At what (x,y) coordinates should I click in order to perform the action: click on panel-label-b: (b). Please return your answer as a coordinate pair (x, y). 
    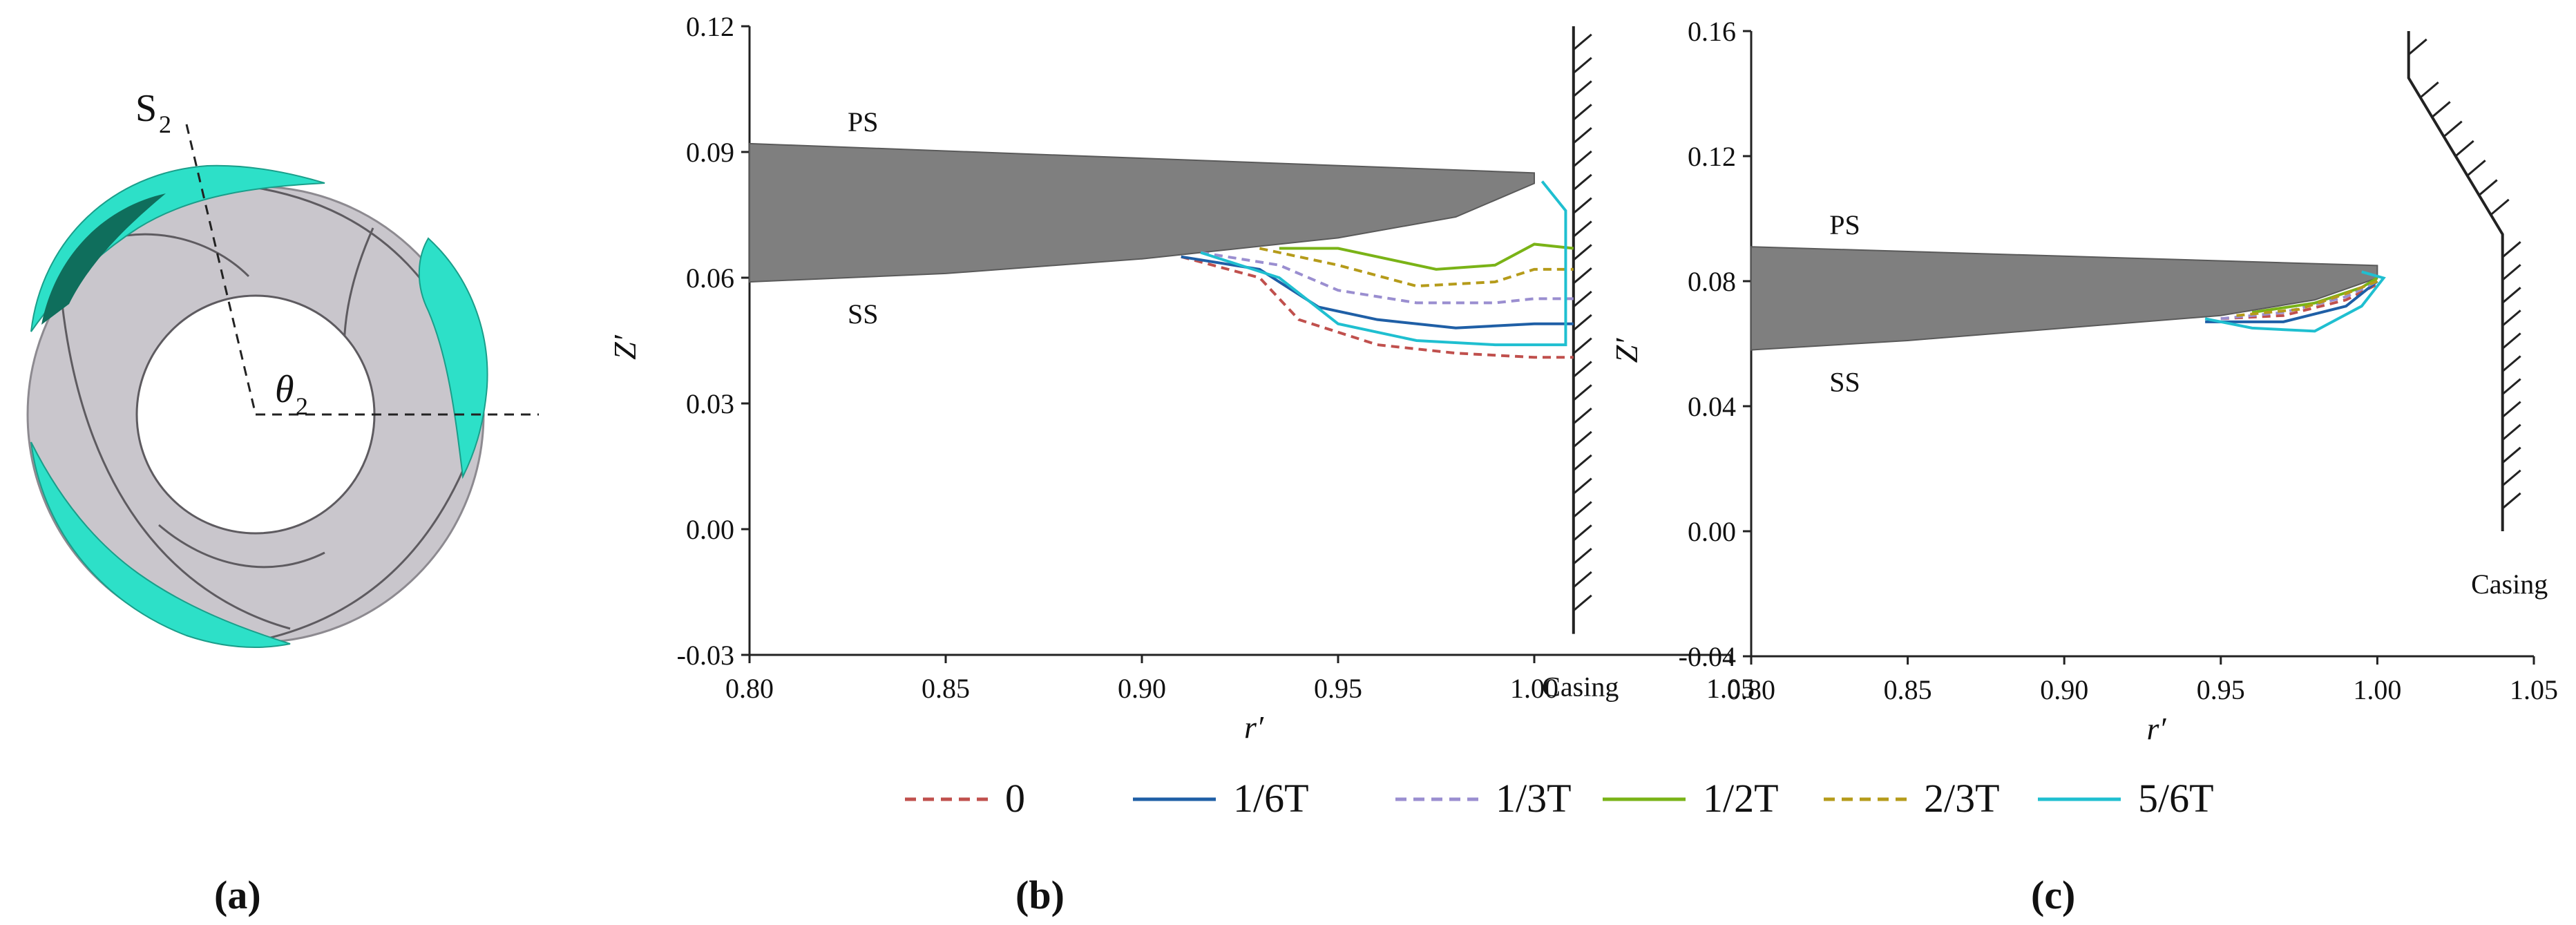
    Looking at the image, I should click on (1040, 894).